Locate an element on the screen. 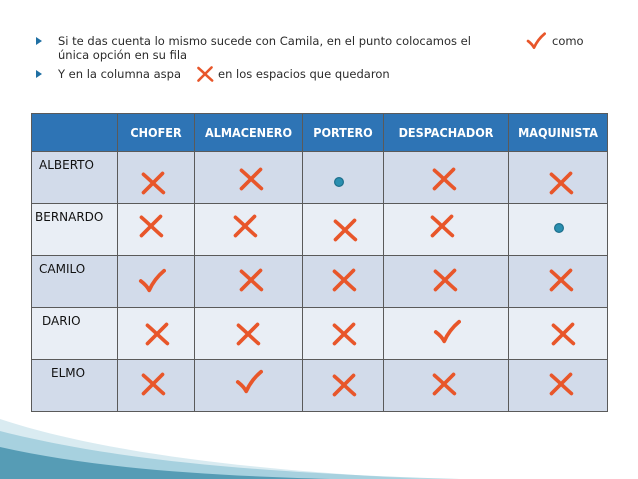  header-portero: PORTERO is located at coordinates (343, 132).